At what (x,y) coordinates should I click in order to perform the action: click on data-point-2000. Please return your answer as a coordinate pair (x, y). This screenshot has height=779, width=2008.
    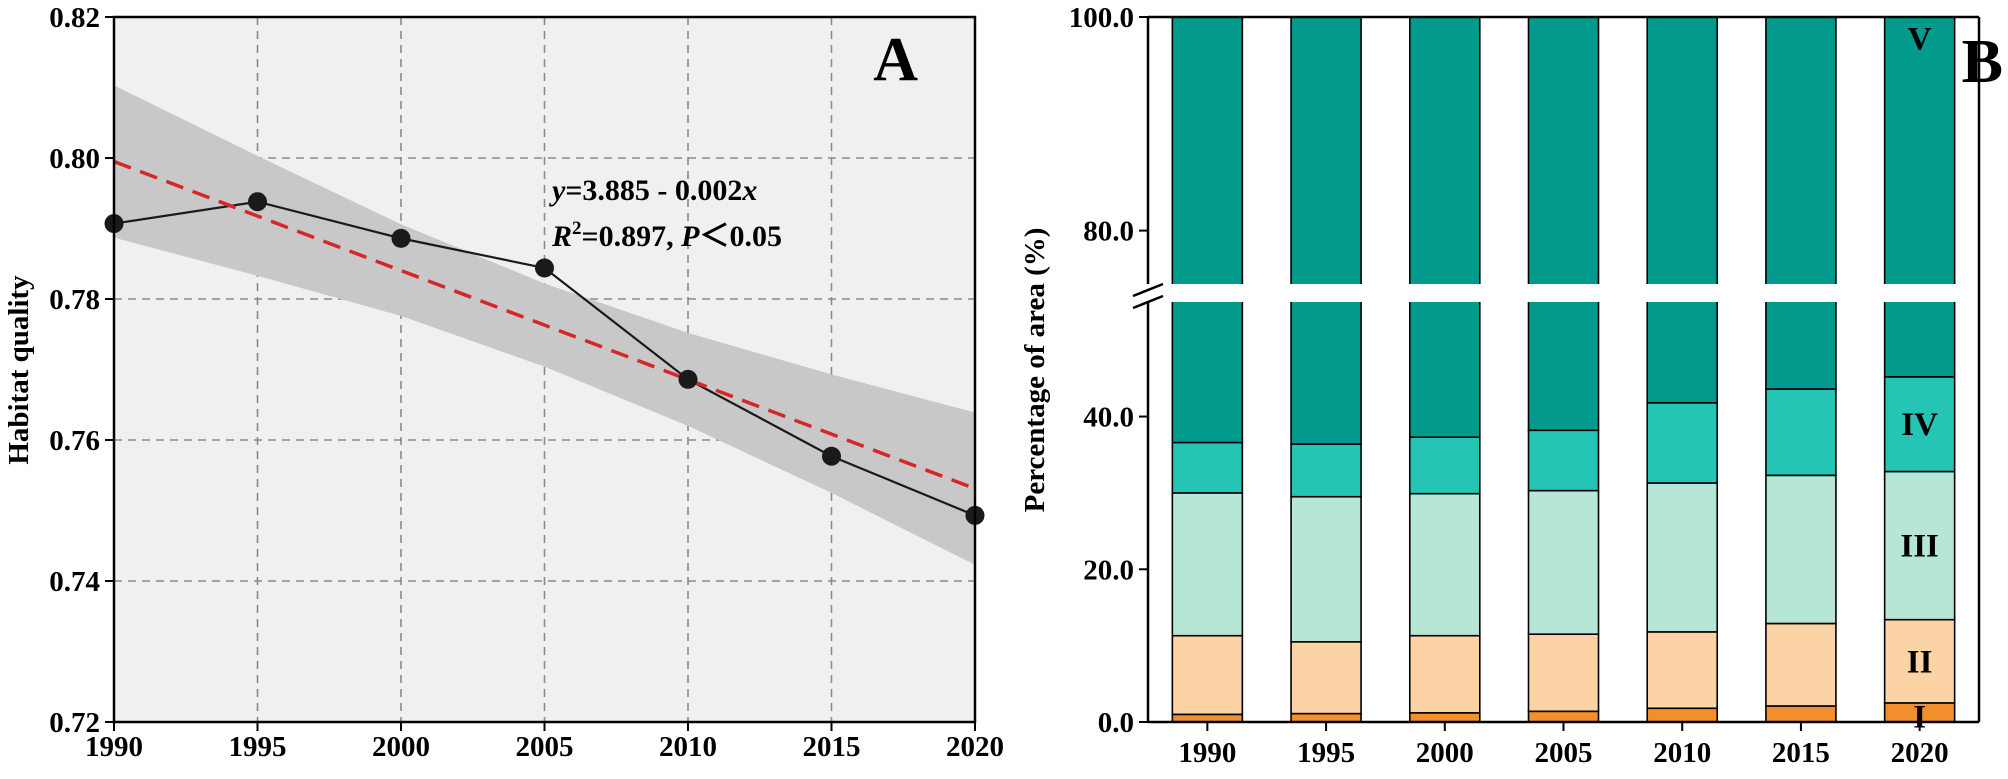
    Looking at the image, I should click on (401, 238).